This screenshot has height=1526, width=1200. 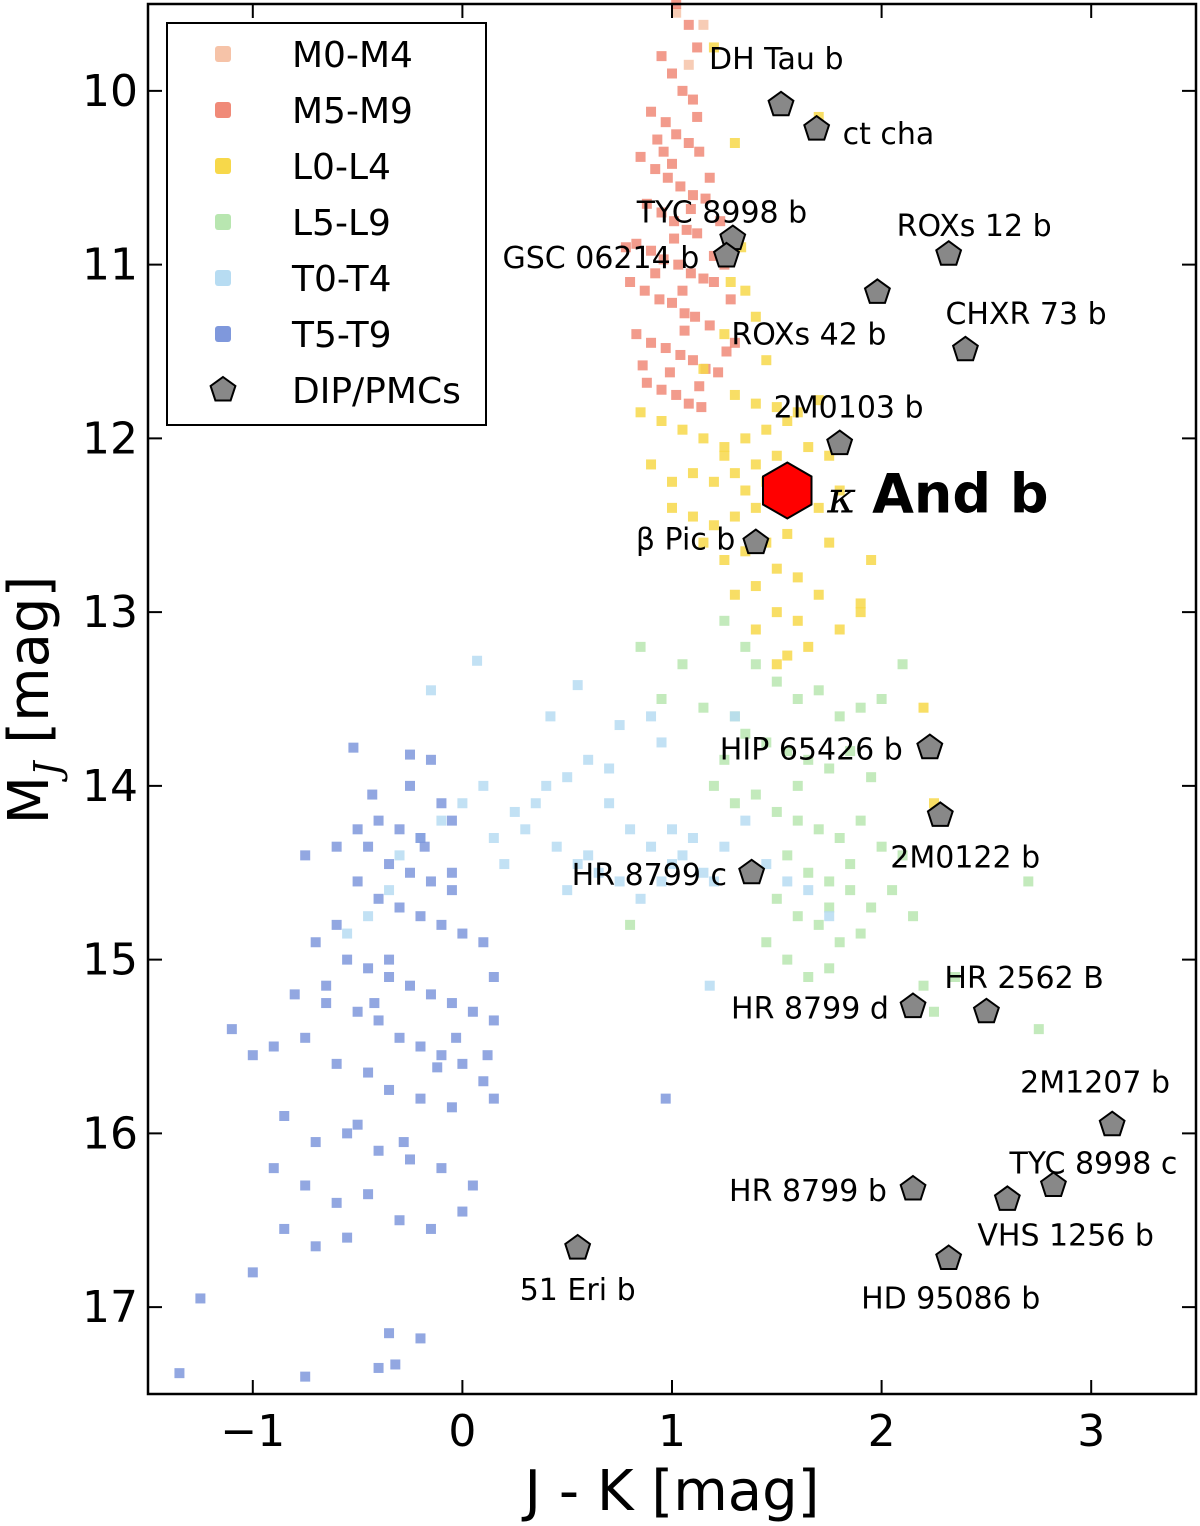 What do you see at coordinates (326, 224) in the screenshot?
I see `legend: M0-M4 M5-M9 L0-L4 L5-L9 T0-T4 T5-T9 DIP/PMCs` at bounding box center [326, 224].